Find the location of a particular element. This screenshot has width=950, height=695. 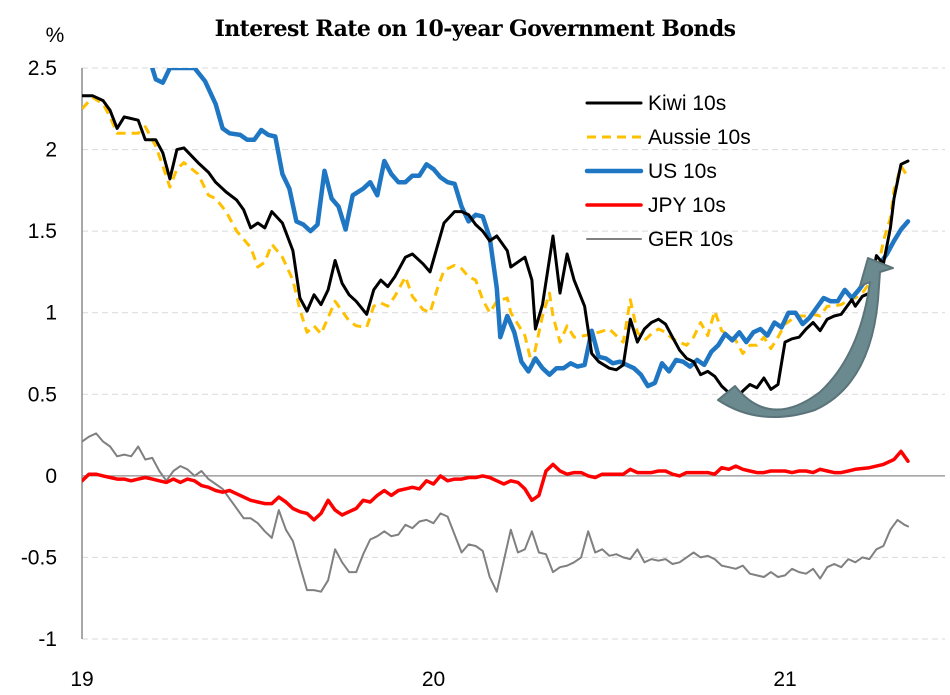

legend-label: Aussie 10s is located at coordinates (699, 137).